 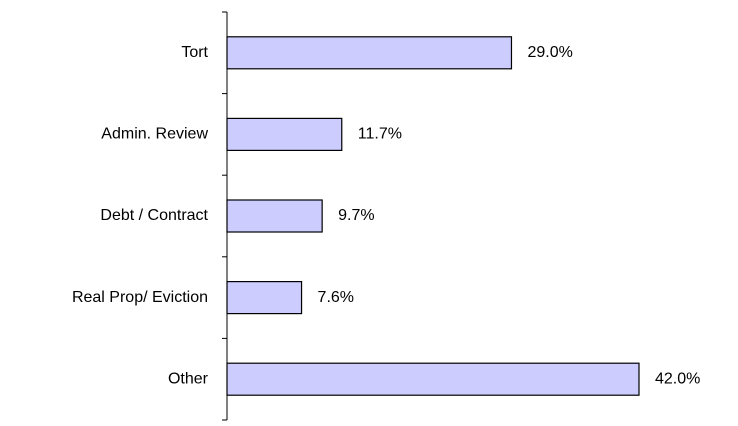 What do you see at coordinates (194, 52) in the screenshot?
I see `category-label: Tort` at bounding box center [194, 52].